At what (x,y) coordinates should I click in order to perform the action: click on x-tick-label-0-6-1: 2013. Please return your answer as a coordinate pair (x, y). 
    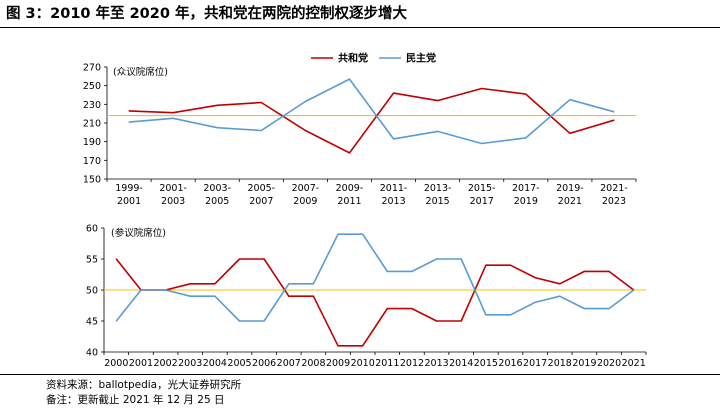
    Looking at the image, I should click on (393, 201).